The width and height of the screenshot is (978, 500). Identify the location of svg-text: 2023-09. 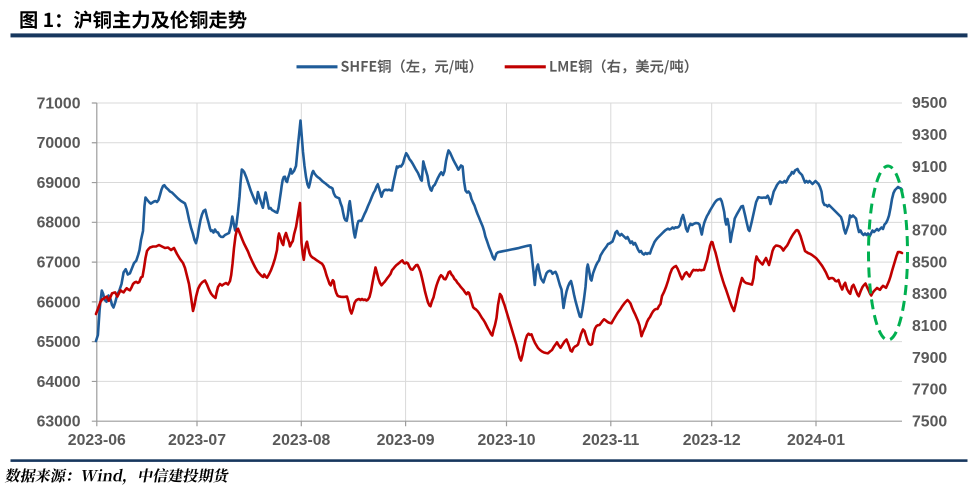
(406, 440).